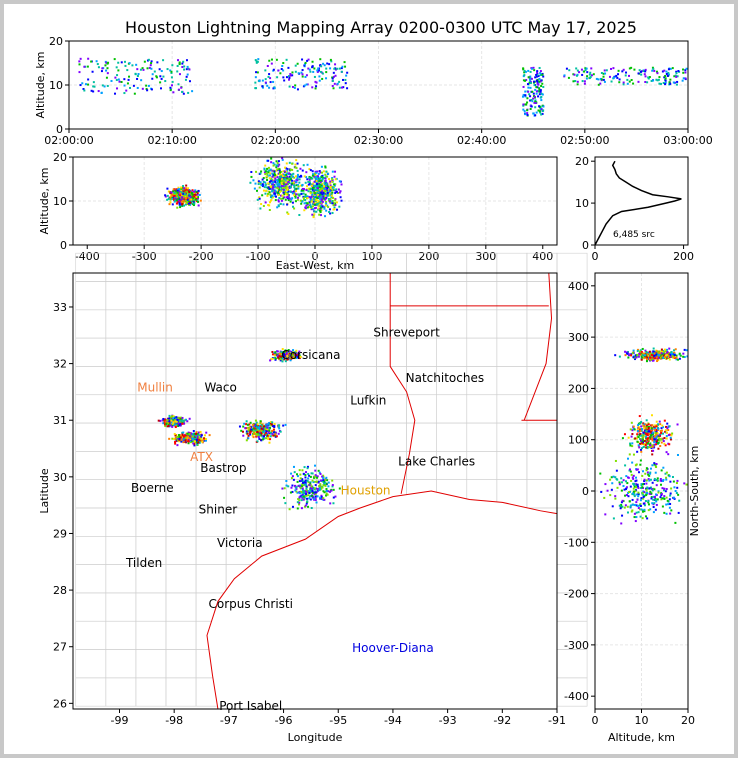 Image resolution: width=738 pixels, height=758 pixels. Describe the element at coordinates (557, 720) in the screenshot. I see `x-tick-label: -91` at that location.